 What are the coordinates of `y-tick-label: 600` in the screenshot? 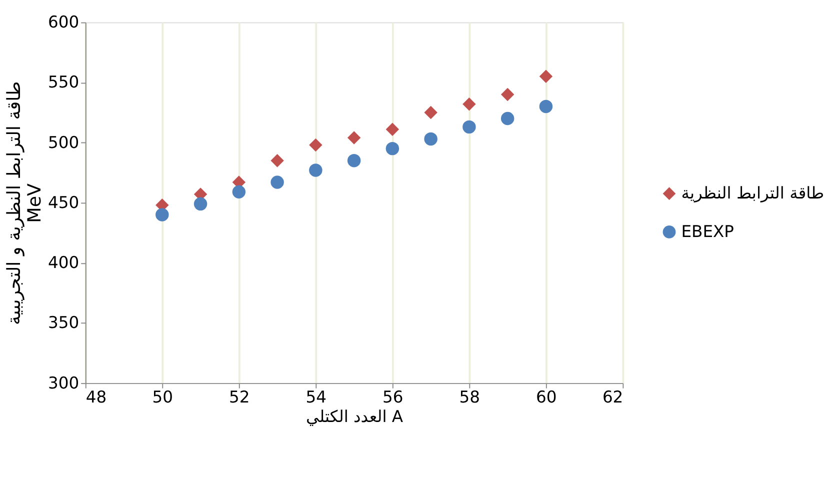 It's located at (64, 22).